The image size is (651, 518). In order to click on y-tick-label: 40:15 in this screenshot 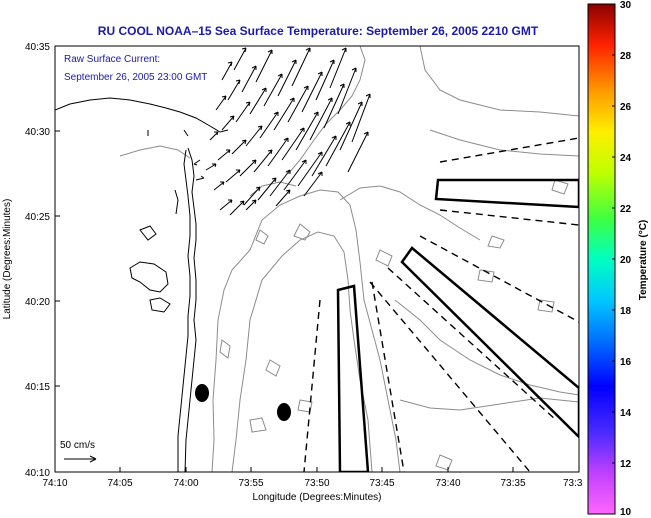, I will do `click(37, 387)`.